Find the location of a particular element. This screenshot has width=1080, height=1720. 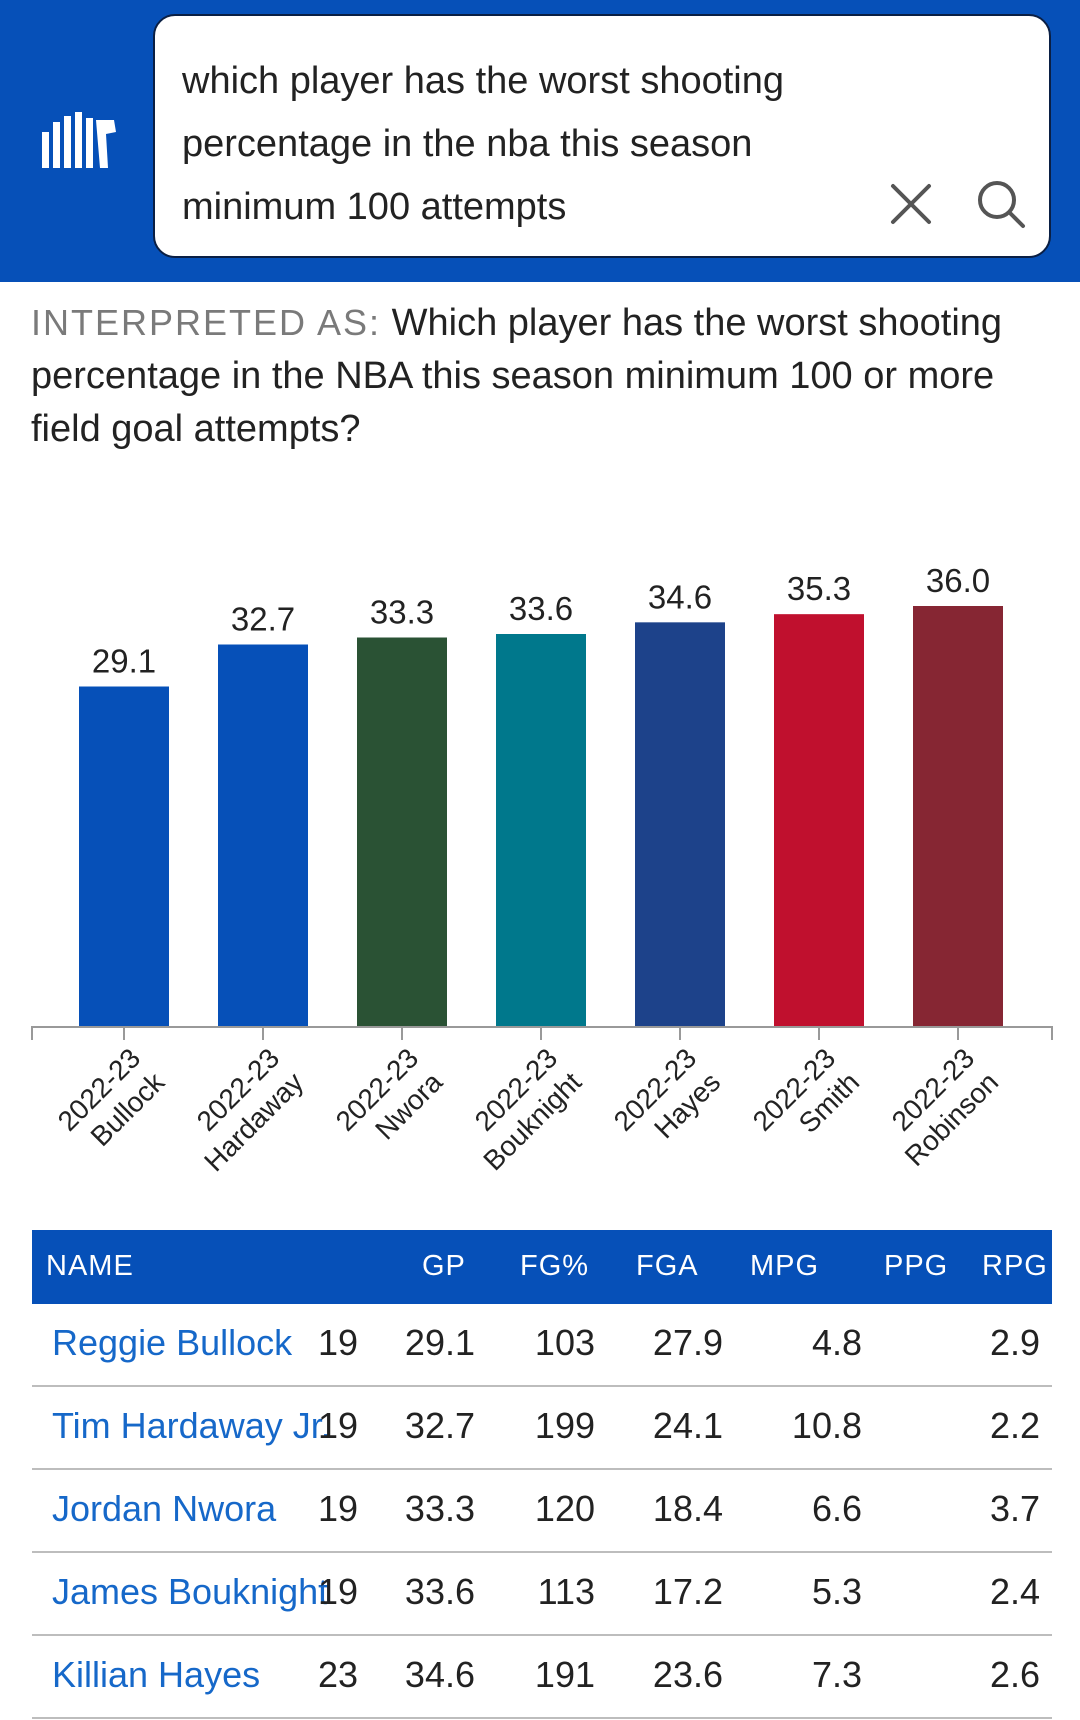

bar-value-label: 36.0 is located at coordinates (958, 580).